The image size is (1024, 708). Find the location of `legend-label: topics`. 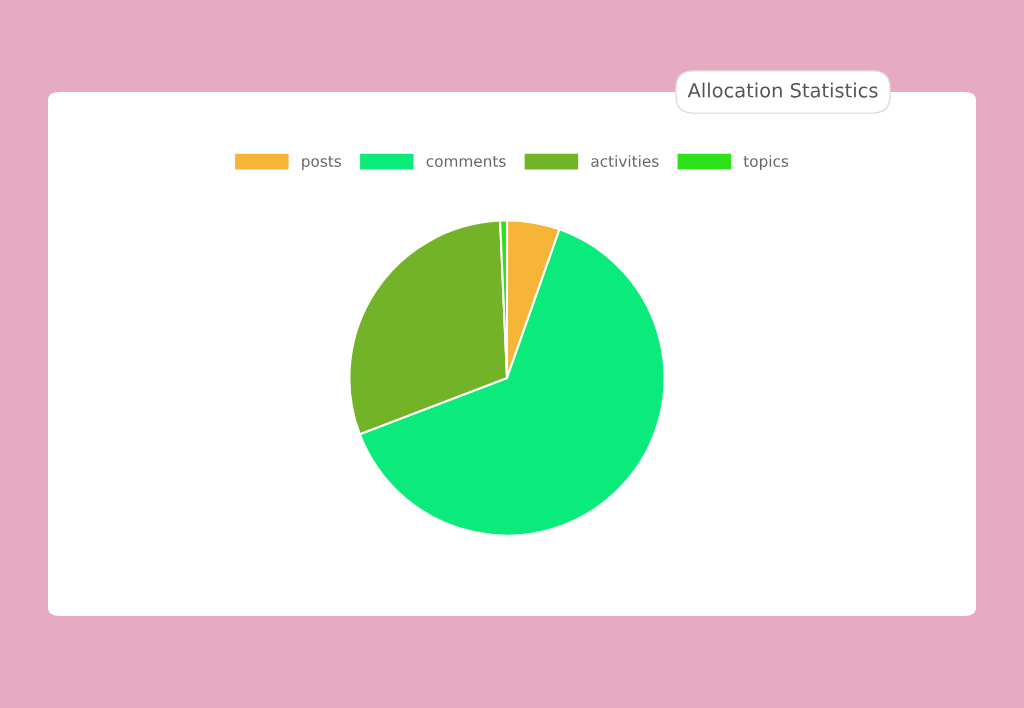

legend-label: topics is located at coordinates (766, 162).